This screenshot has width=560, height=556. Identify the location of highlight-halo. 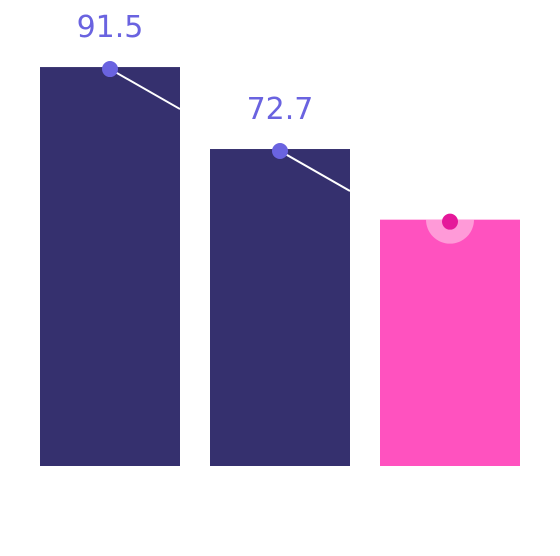
(450, 231).